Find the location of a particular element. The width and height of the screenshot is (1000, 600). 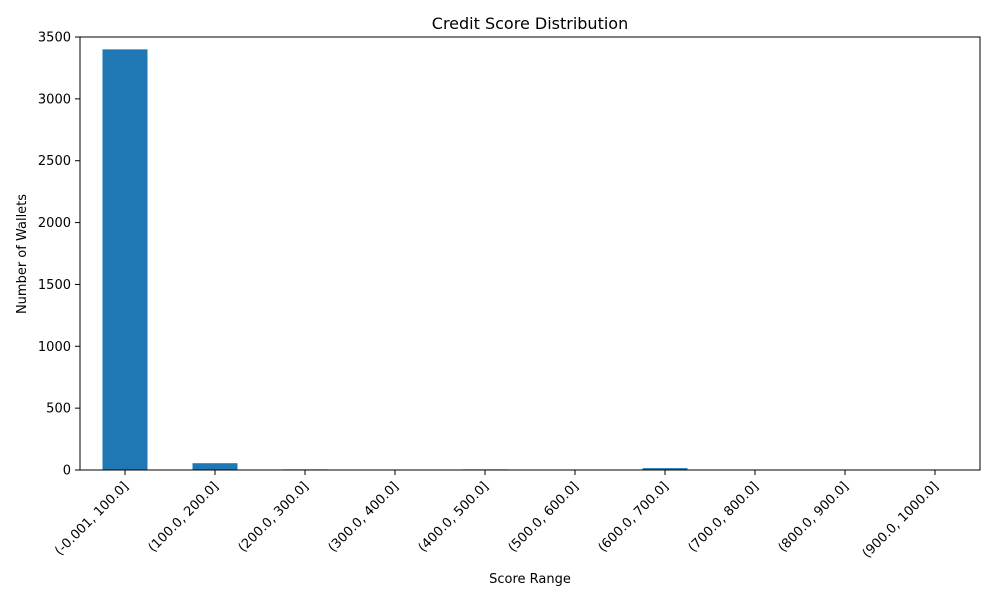

y-tick-label-6: 3000 is located at coordinates (54, 99).